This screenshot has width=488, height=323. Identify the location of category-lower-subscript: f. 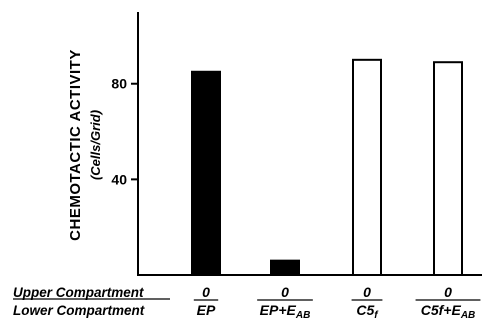
(376, 315).